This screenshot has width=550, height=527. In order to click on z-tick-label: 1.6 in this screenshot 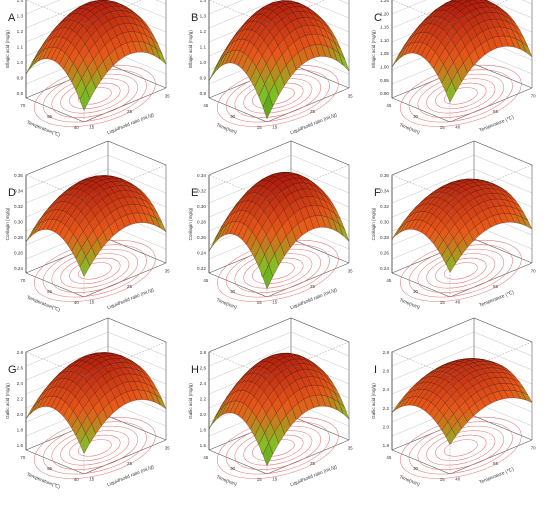, I will do `click(203, 445)`.